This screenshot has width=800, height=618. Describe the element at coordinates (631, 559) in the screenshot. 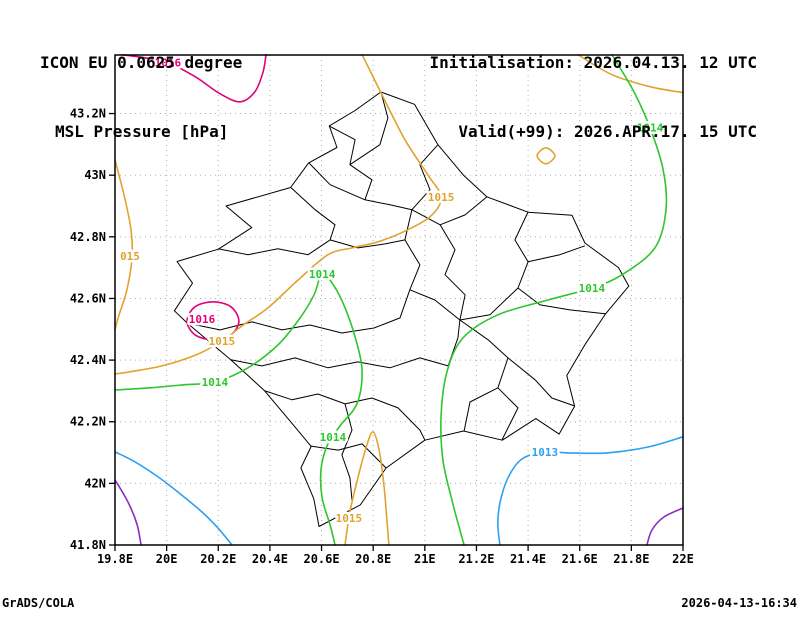

I see `x-axis-label: 21.8E` at that location.